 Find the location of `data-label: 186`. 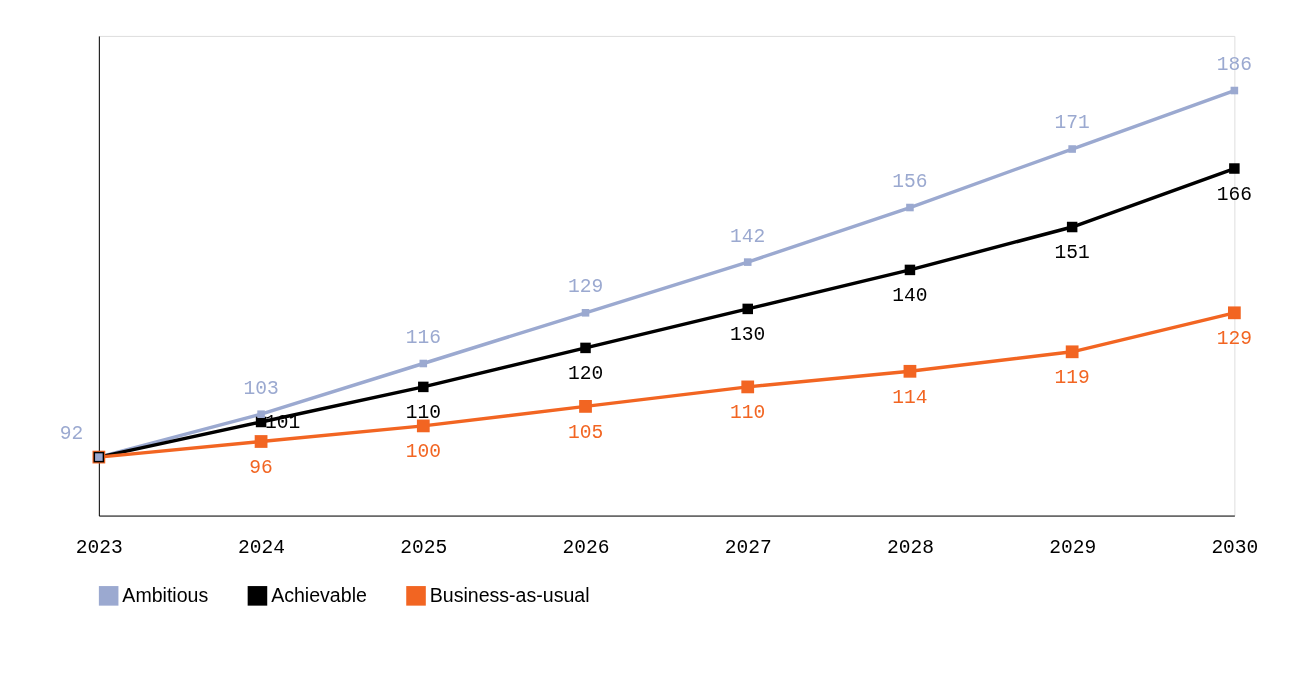

data-label: 186 is located at coordinates (1234, 64).